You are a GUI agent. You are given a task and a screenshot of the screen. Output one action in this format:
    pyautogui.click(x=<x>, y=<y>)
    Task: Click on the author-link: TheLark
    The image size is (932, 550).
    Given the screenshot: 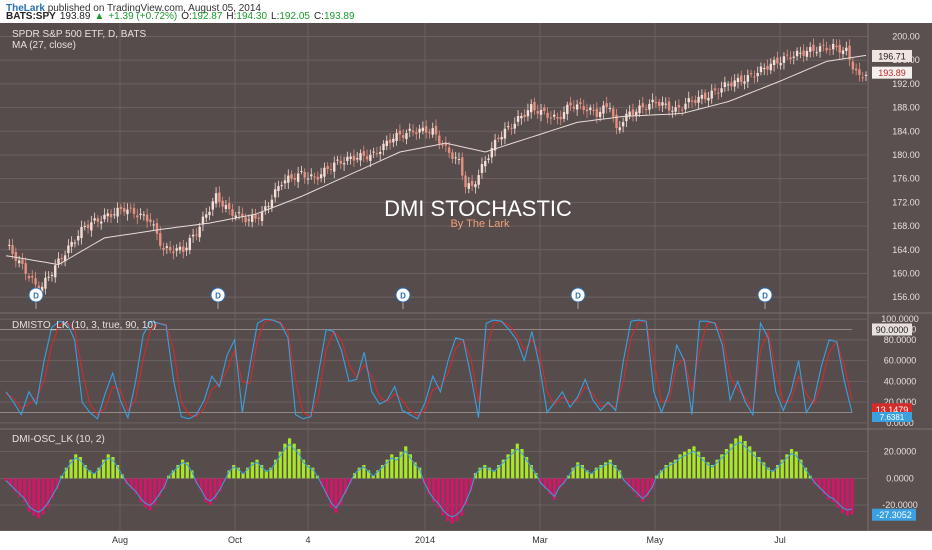 What is the action you would take?
    pyautogui.click(x=25, y=8)
    